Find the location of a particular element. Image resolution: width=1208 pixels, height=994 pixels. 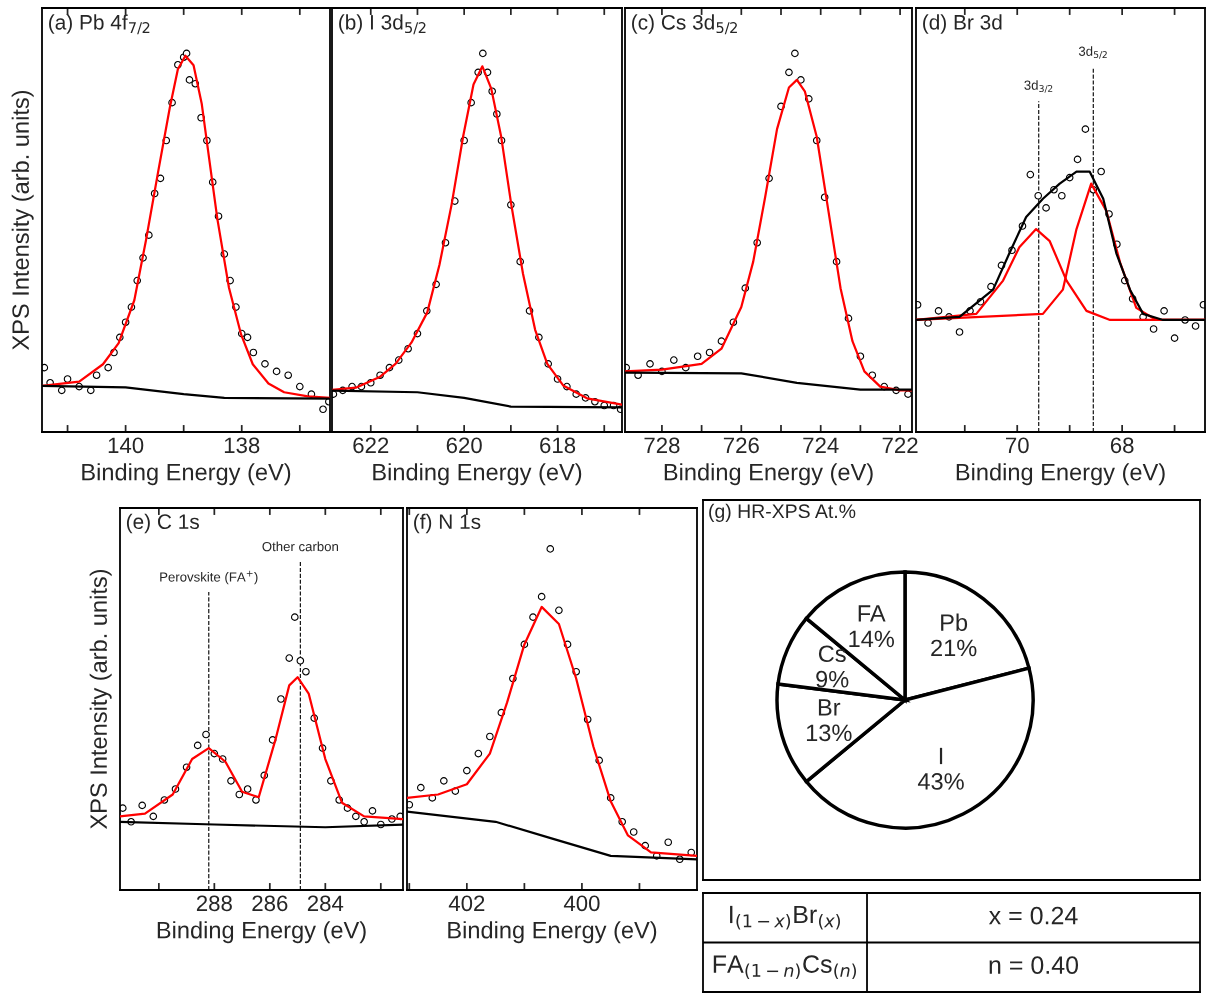

chart-title: (e) C 1s is located at coordinates (162, 523).